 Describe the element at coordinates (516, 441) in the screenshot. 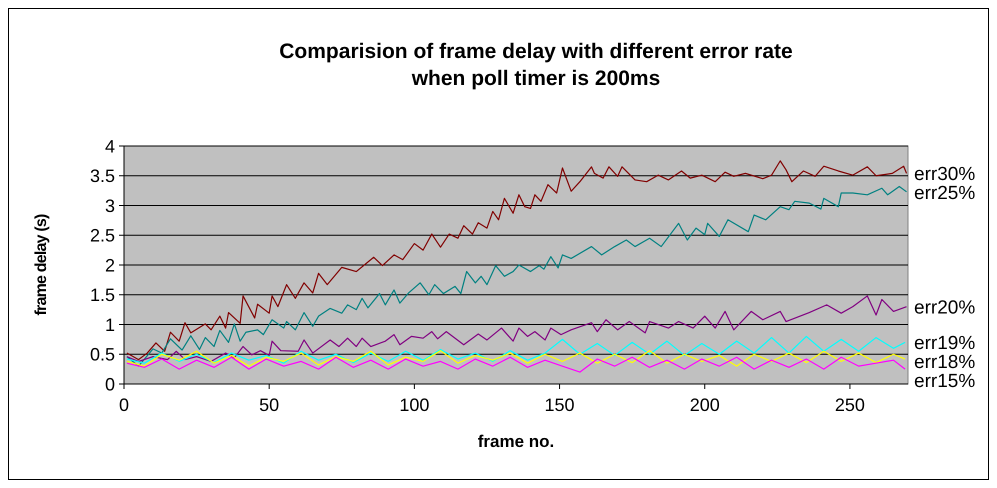

I see `x-axis-title: frame no.` at that location.